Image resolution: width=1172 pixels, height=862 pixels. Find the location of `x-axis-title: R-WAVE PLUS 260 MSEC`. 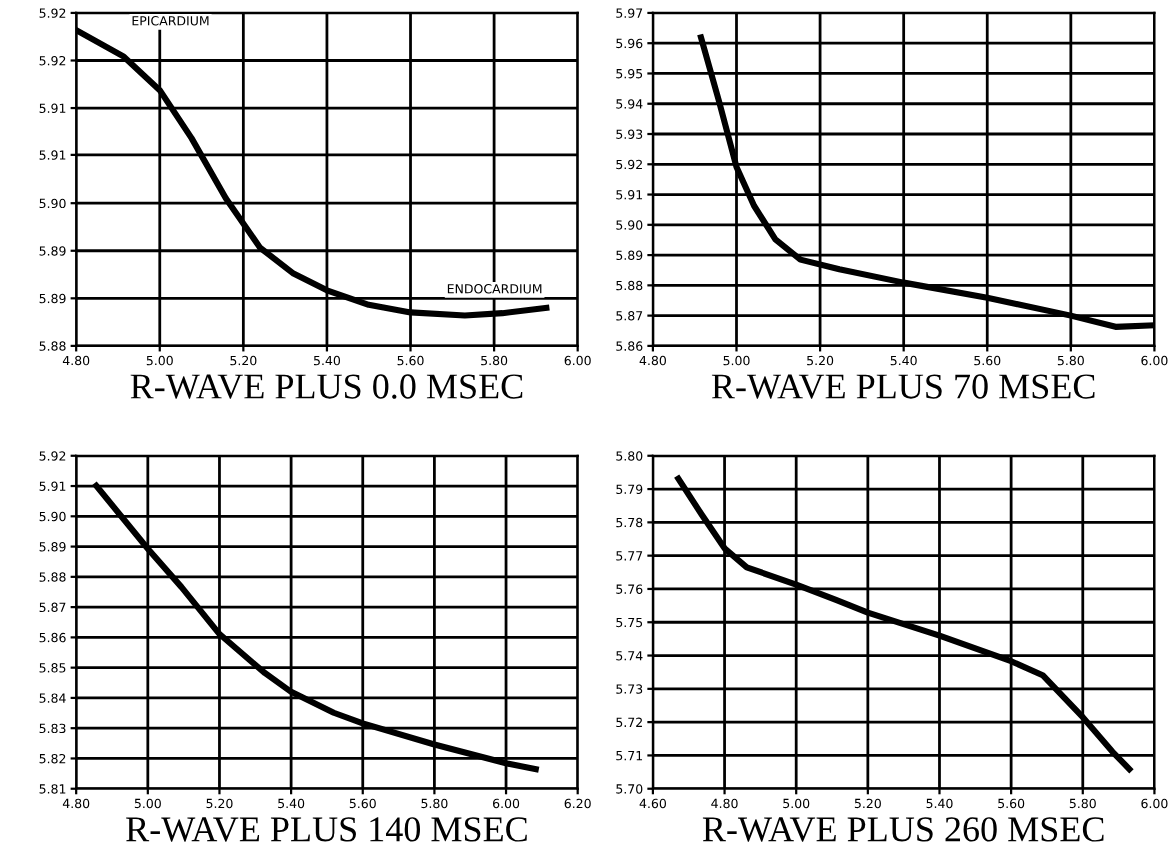

x-axis-title: R-WAVE PLUS 260 MSEC is located at coordinates (903, 829).